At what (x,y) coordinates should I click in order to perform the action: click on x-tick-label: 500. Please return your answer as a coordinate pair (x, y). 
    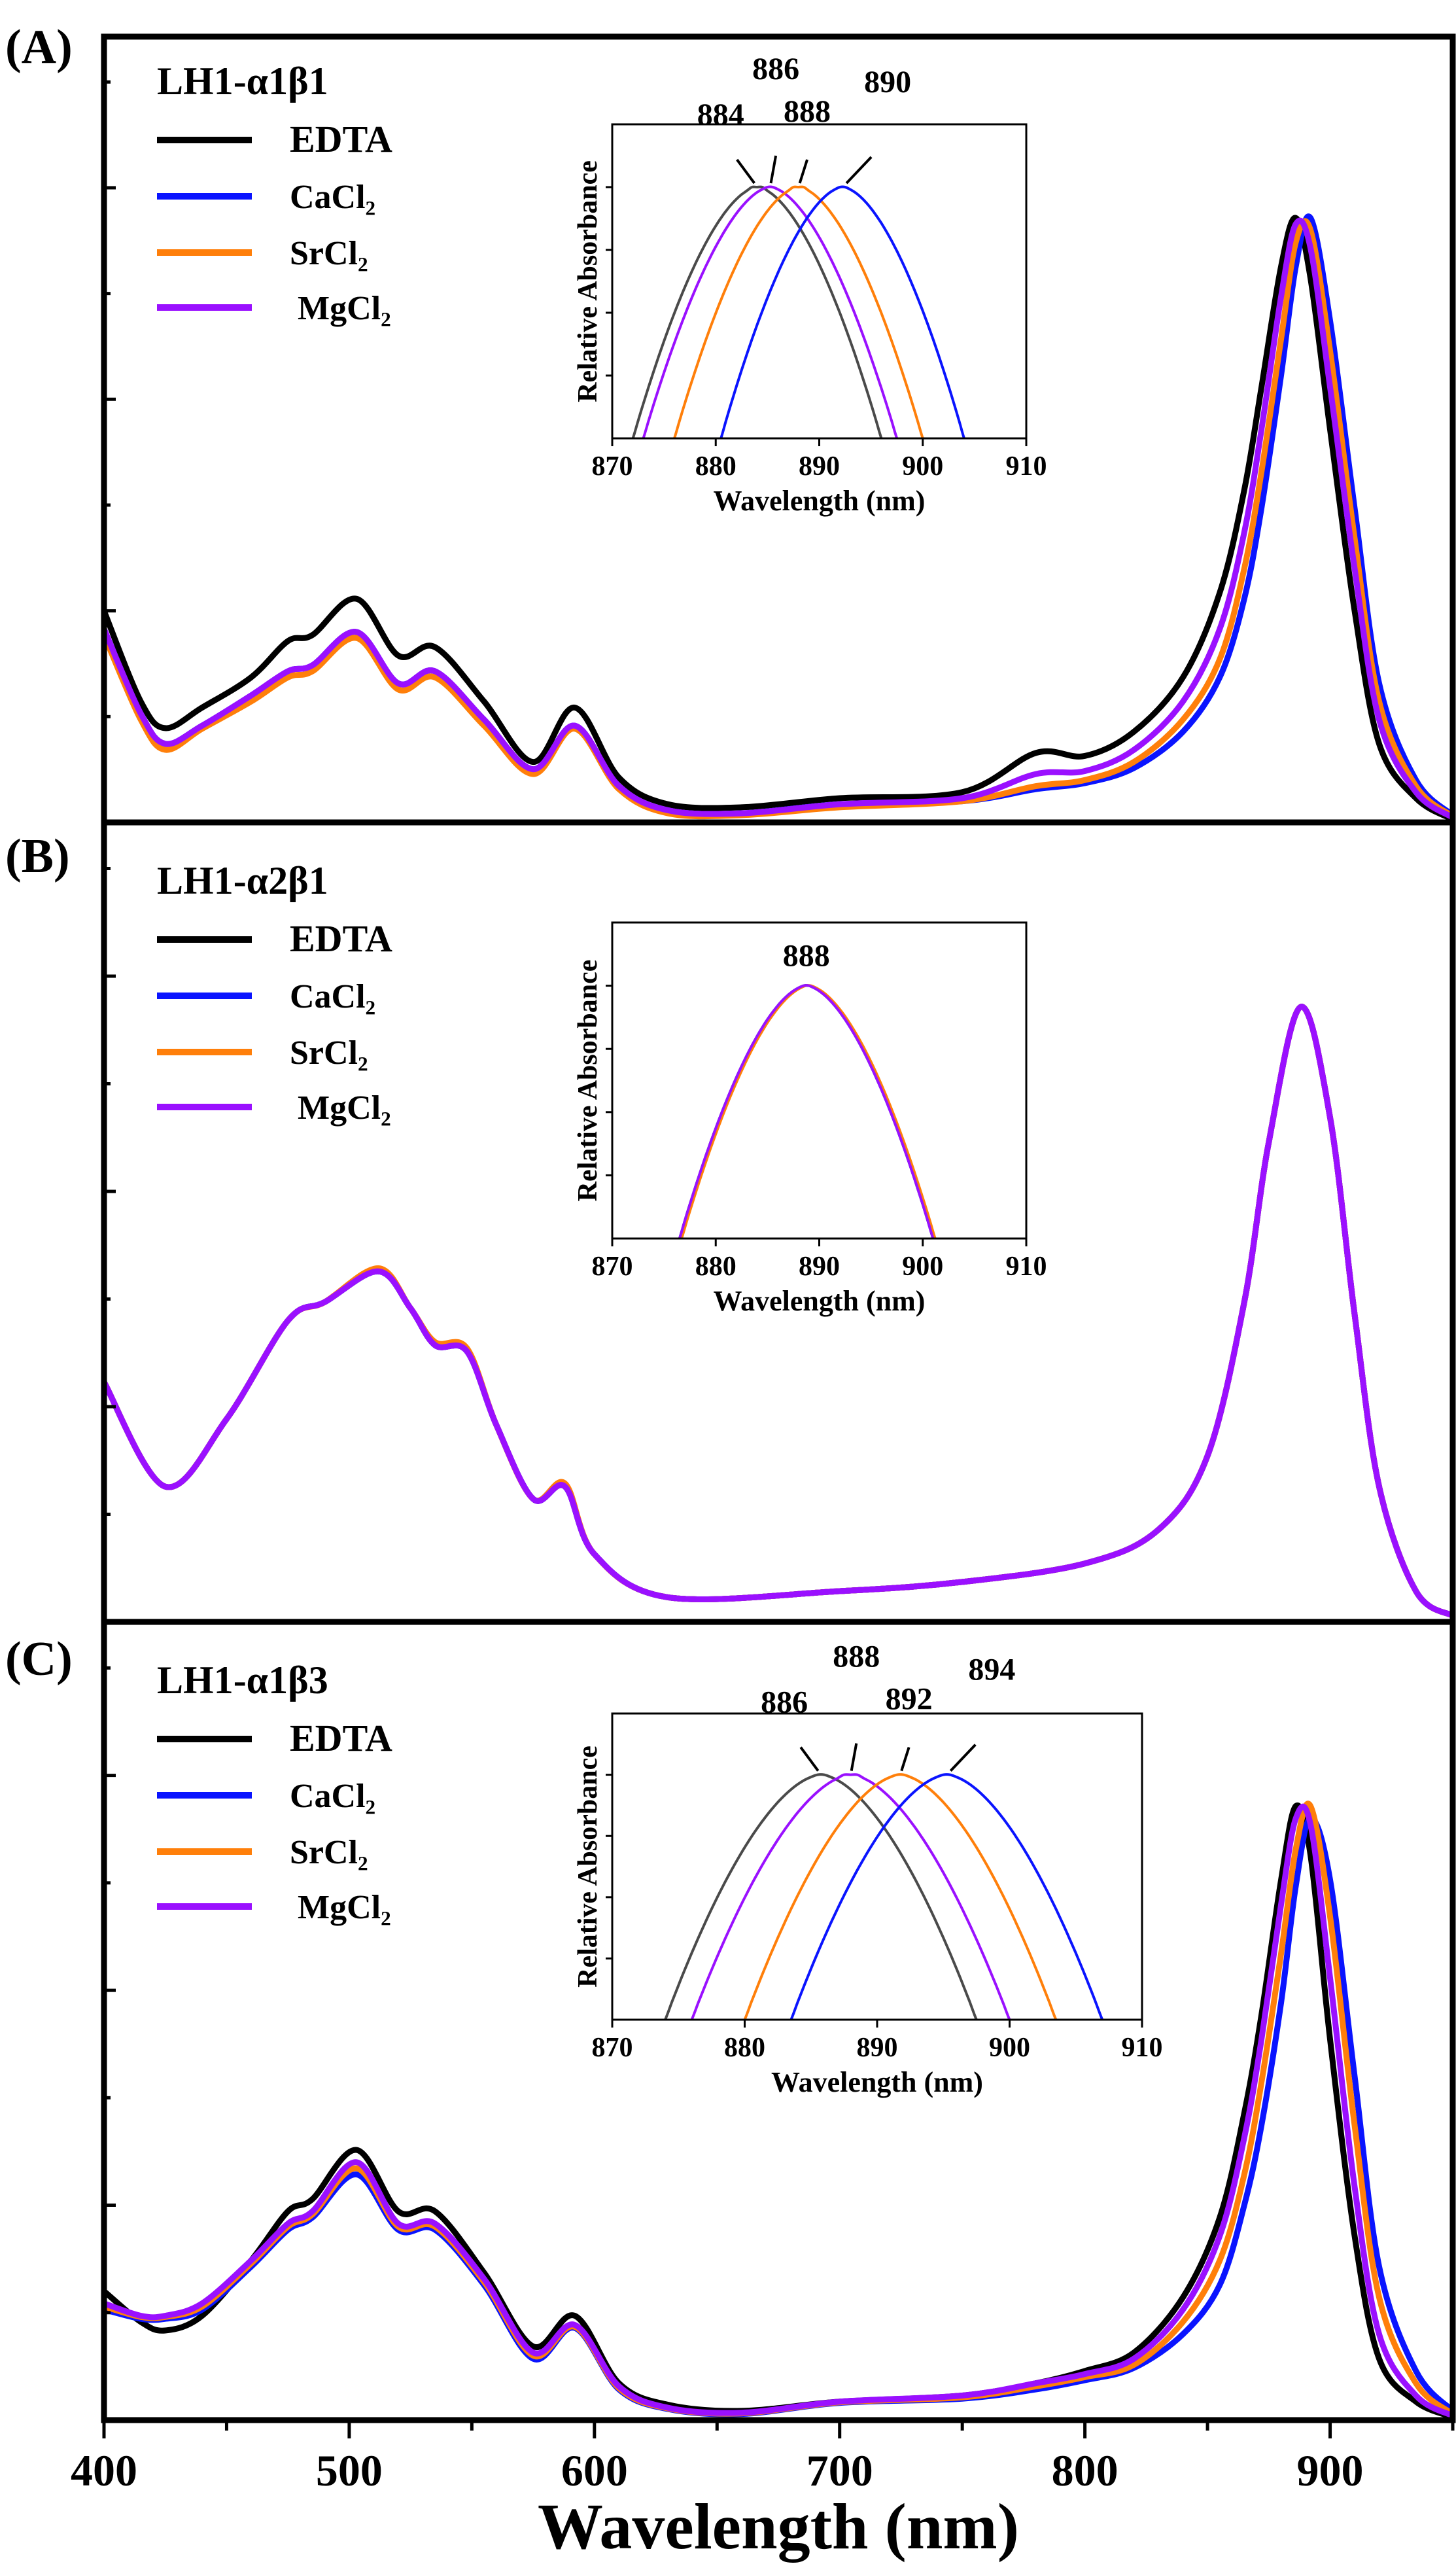
    Looking at the image, I should click on (349, 2470).